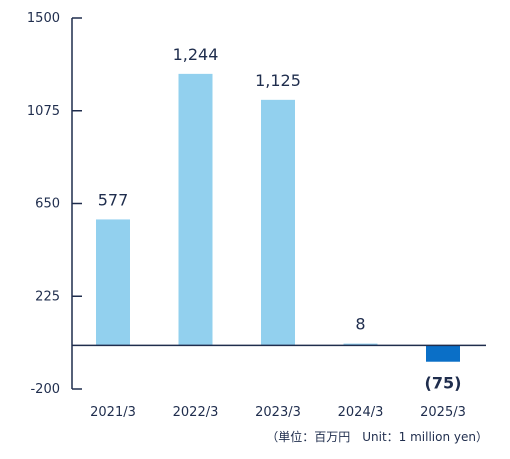 The image size is (510, 459). Describe the element at coordinates (45, 389) in the screenshot. I see `y-tick-label: -200` at that location.